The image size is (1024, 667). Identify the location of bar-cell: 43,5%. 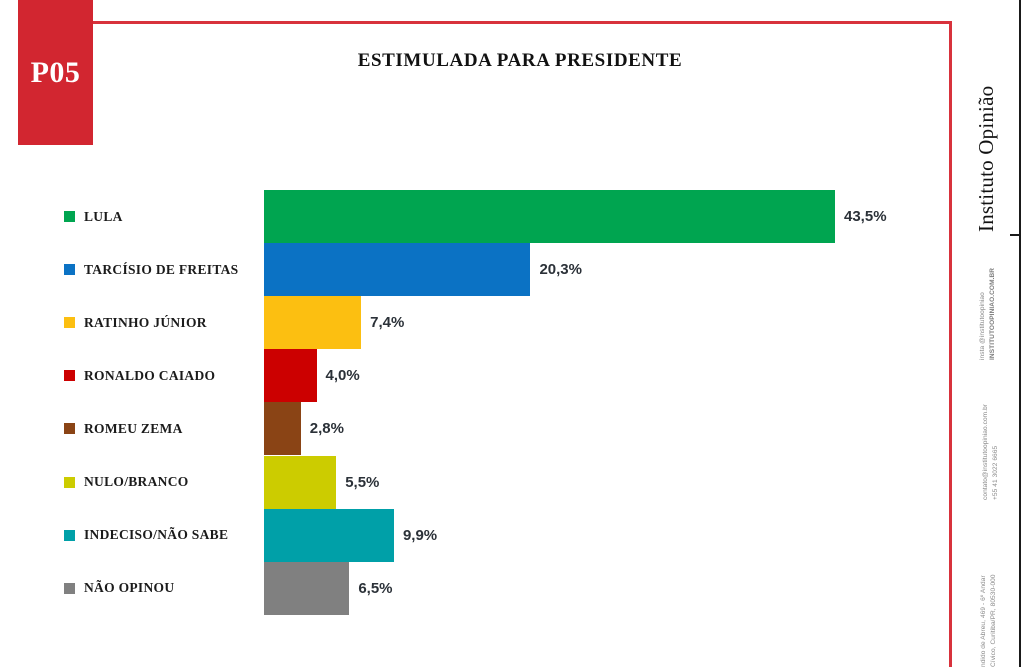
(575, 217).